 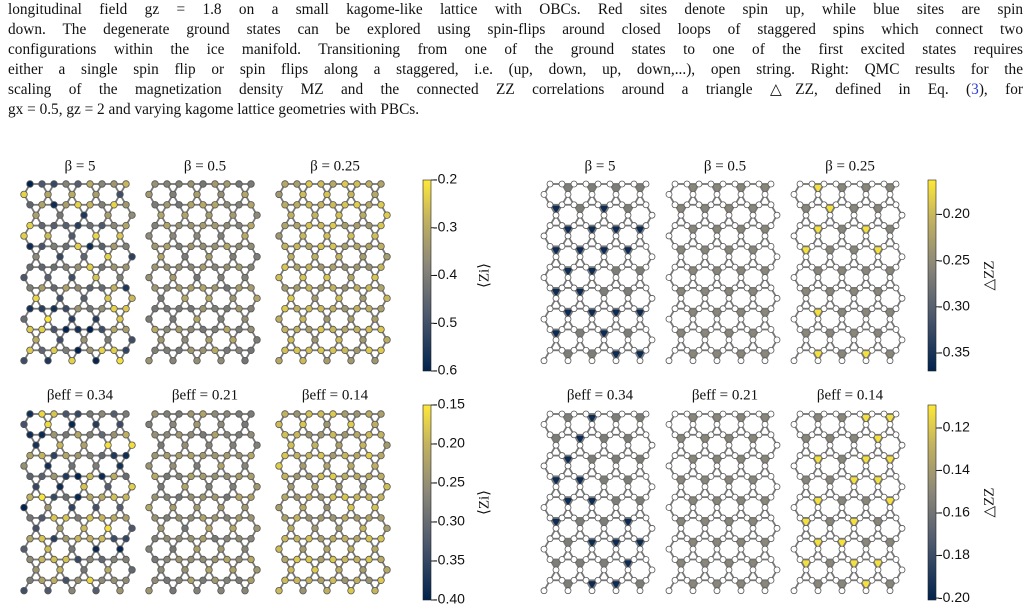 I want to click on lattice, so click(x=848, y=502).